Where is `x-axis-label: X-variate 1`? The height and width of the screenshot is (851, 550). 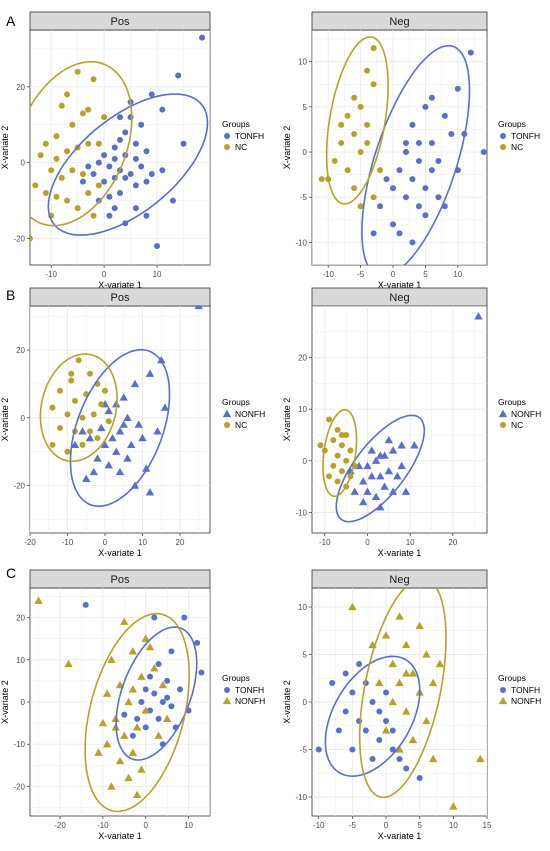
x-axis-label: X-variate 1 is located at coordinates (120, 285).